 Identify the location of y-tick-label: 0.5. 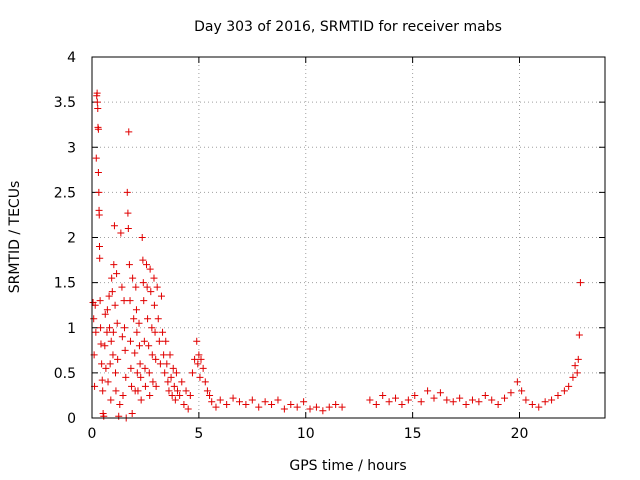
(65, 374).